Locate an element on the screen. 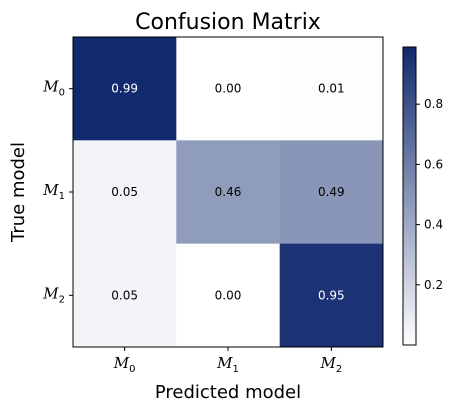  heatmap-value-r2-c0: 0.05 is located at coordinates (124, 295).